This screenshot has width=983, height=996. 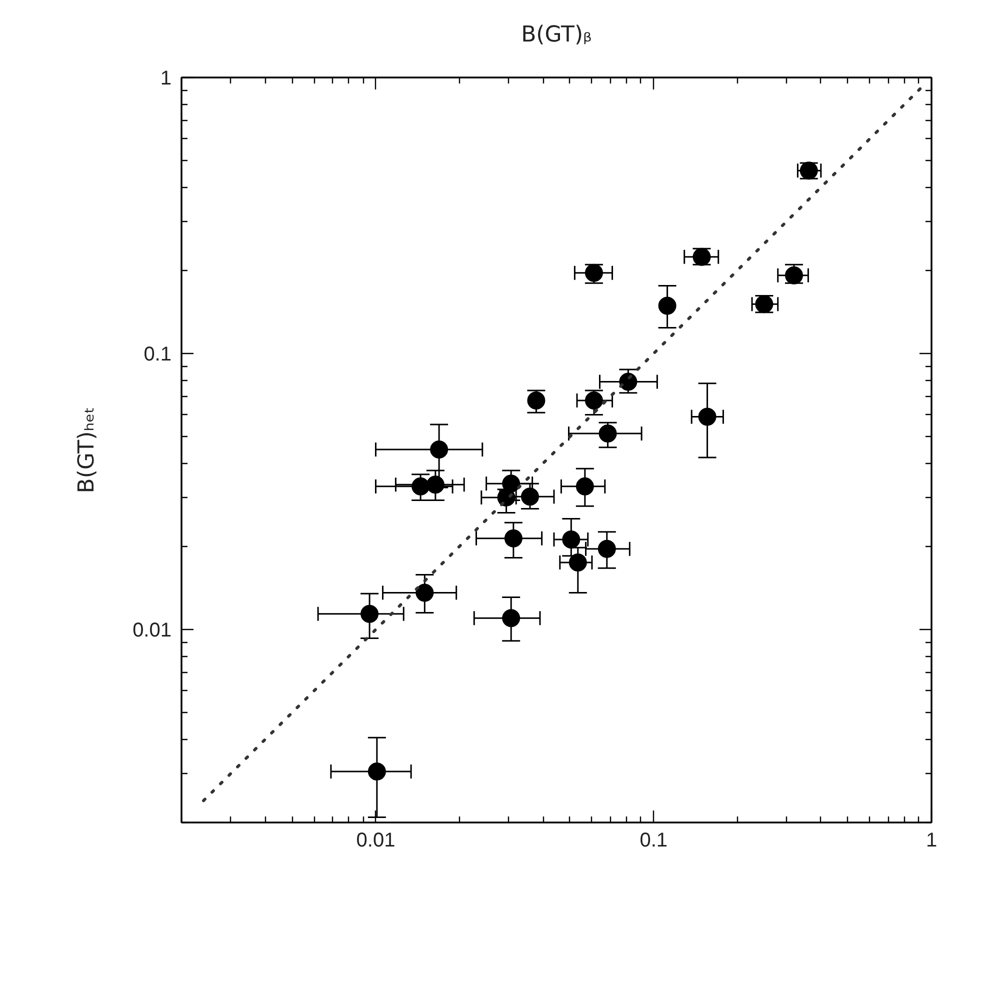 What do you see at coordinates (87, 450) in the screenshot?
I see `y-axis-title: B(GT)ₕₑₜ` at bounding box center [87, 450].